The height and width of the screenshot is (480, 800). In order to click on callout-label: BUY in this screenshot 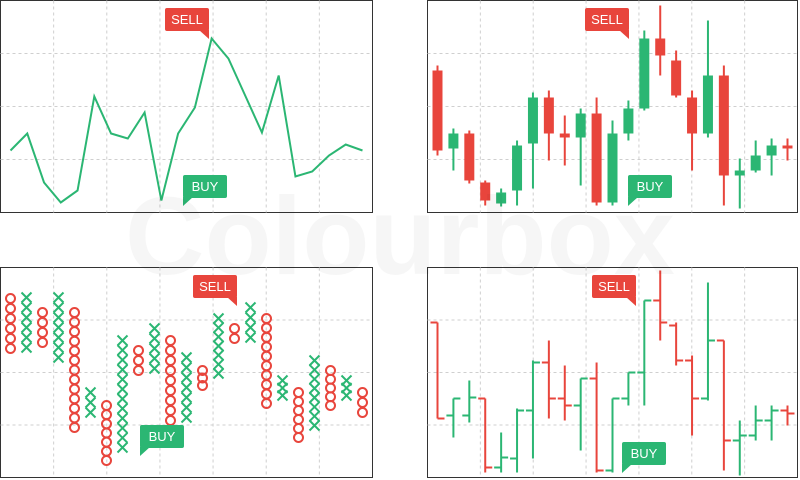, I will do `click(650, 186)`.